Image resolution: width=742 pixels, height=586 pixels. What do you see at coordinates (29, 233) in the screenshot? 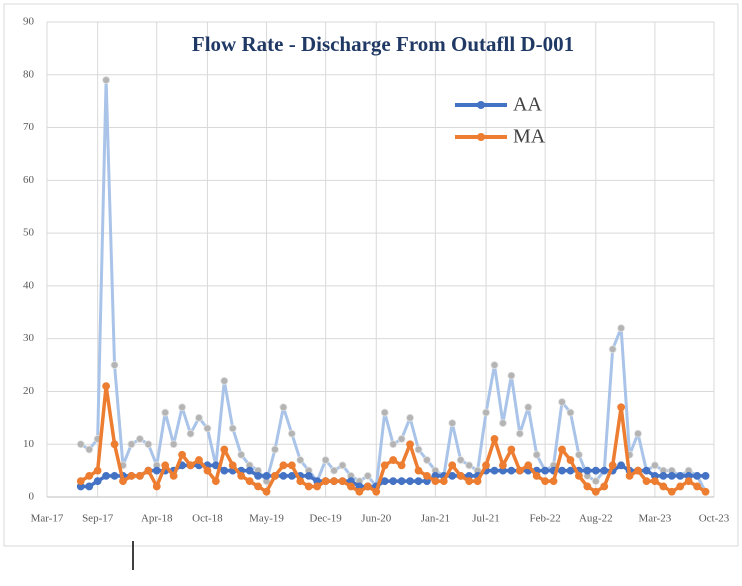
I see `y-tick-label: 50` at bounding box center [29, 233].